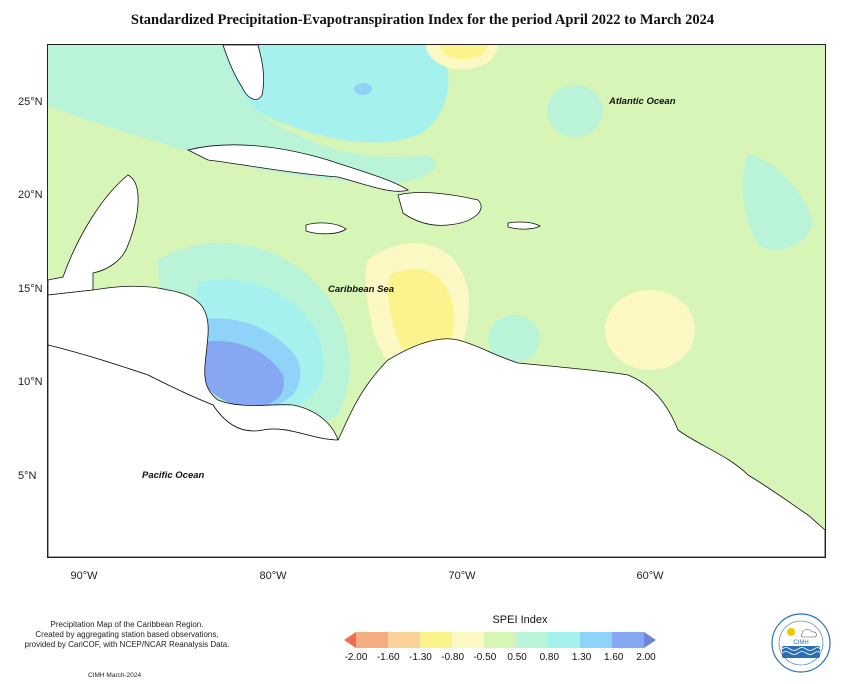 This screenshot has height=684, width=845. Describe the element at coordinates (115, 675) in the screenshot. I see `credit-text: CIMH March-2024` at that location.